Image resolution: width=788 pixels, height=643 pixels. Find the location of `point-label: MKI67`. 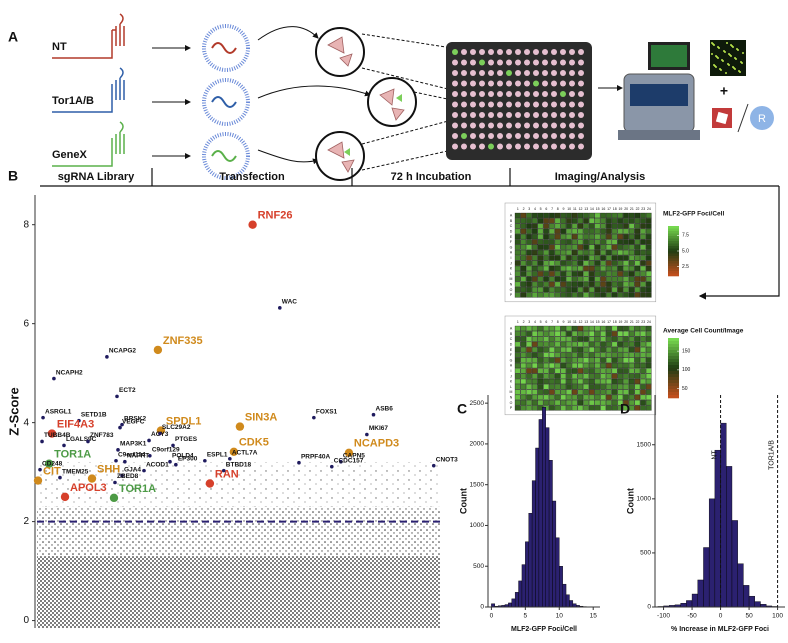

point-label: MKI67 is located at coordinates (379, 428).